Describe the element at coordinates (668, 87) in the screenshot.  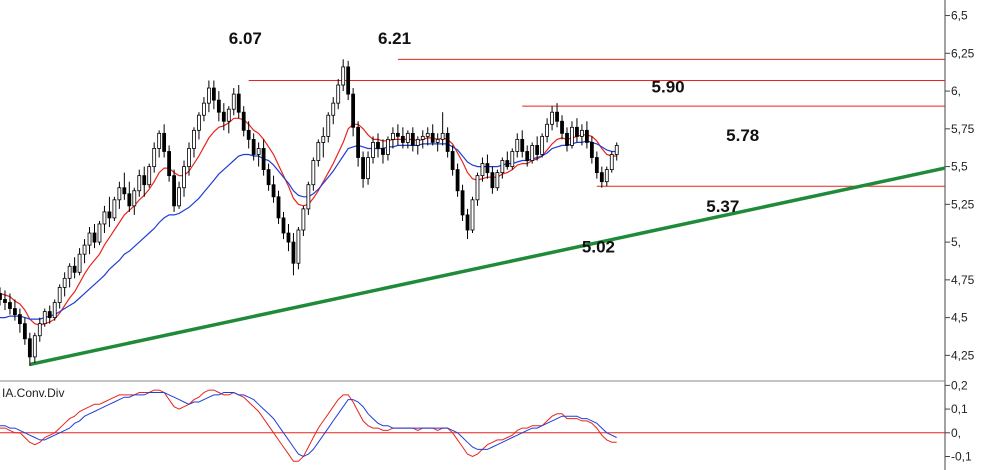
I see `price-annotation: 5.90` at that location.